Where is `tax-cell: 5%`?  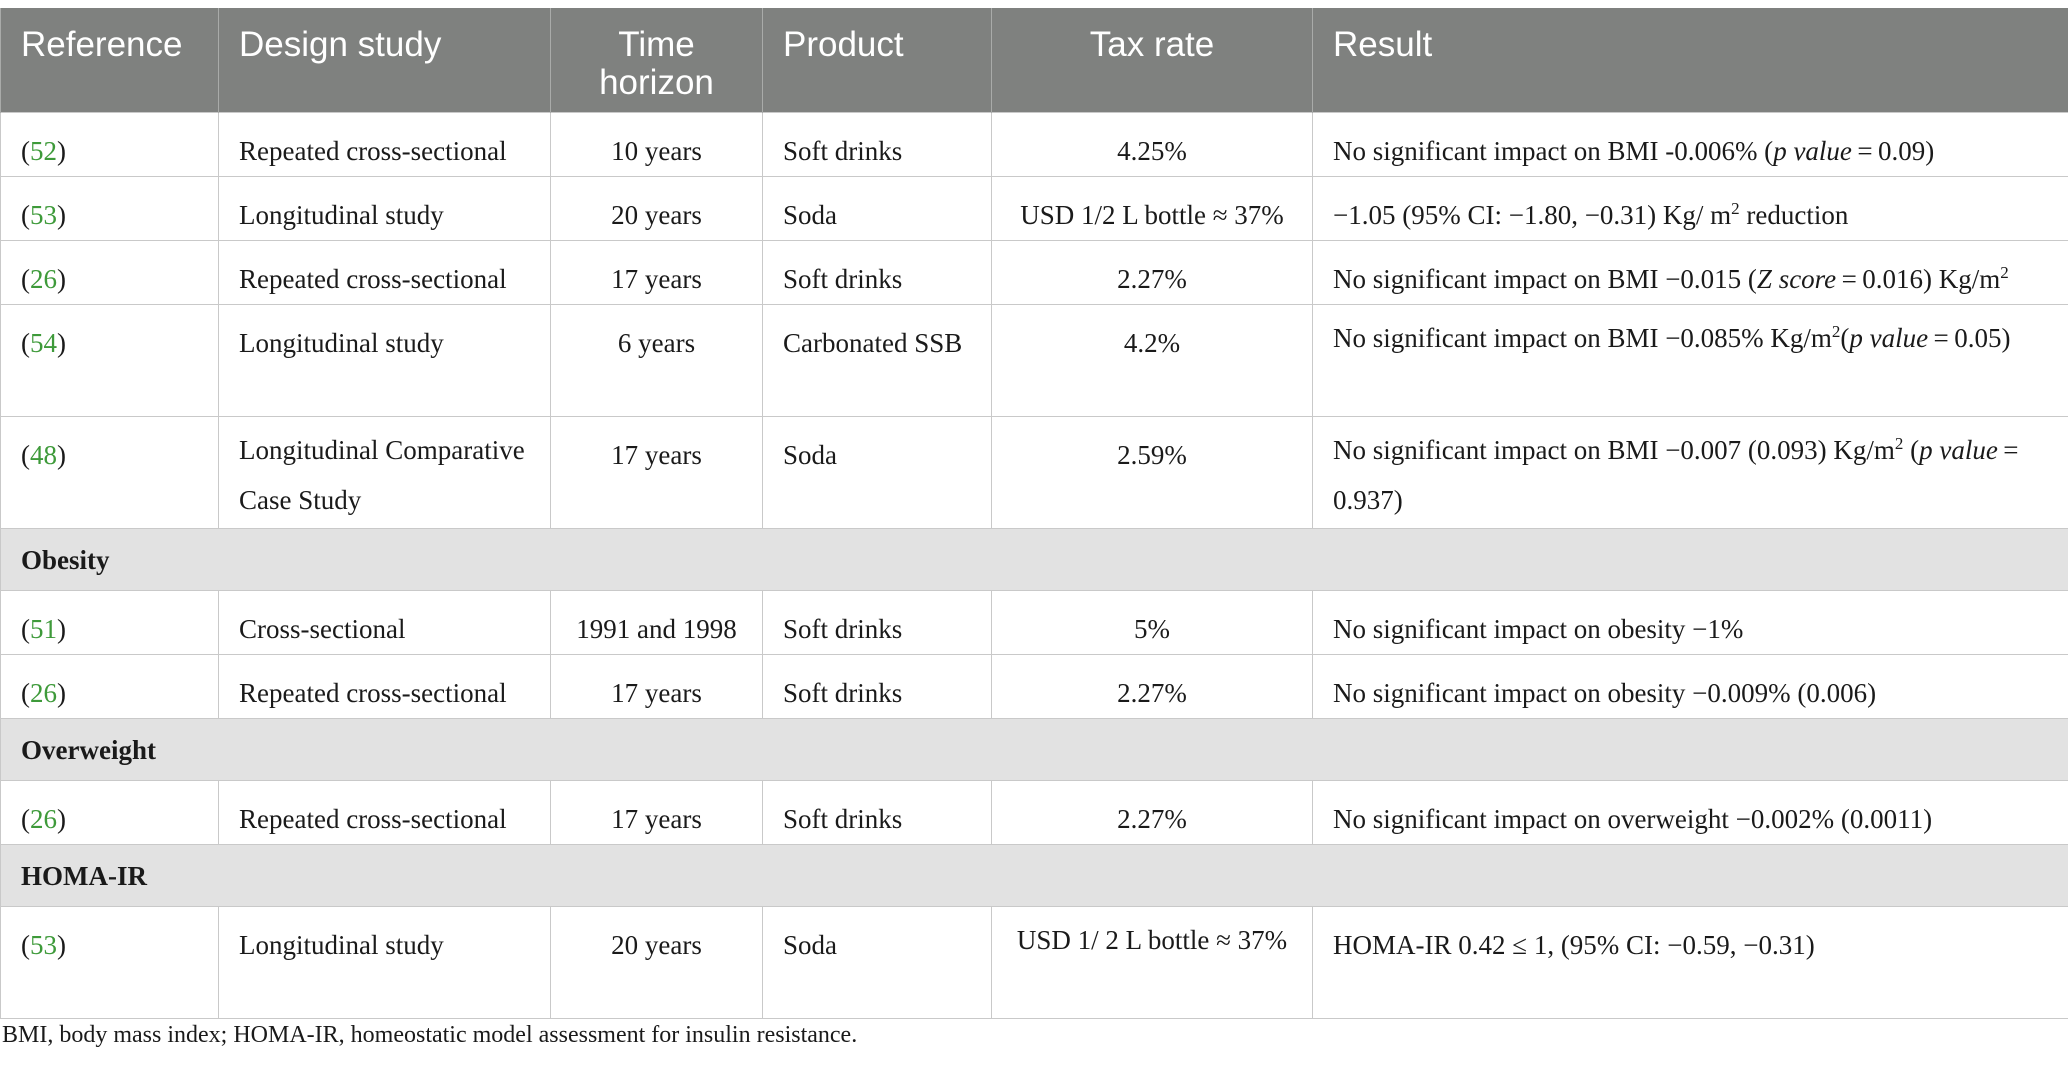
tax-cell: 5% is located at coordinates (1152, 622).